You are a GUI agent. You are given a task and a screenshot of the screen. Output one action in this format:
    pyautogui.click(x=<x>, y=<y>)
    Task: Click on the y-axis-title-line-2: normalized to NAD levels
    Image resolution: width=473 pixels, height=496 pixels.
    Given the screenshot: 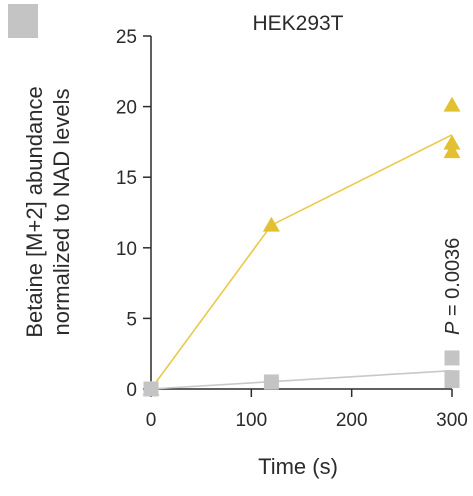 What is the action you would take?
    pyautogui.click(x=61, y=212)
    